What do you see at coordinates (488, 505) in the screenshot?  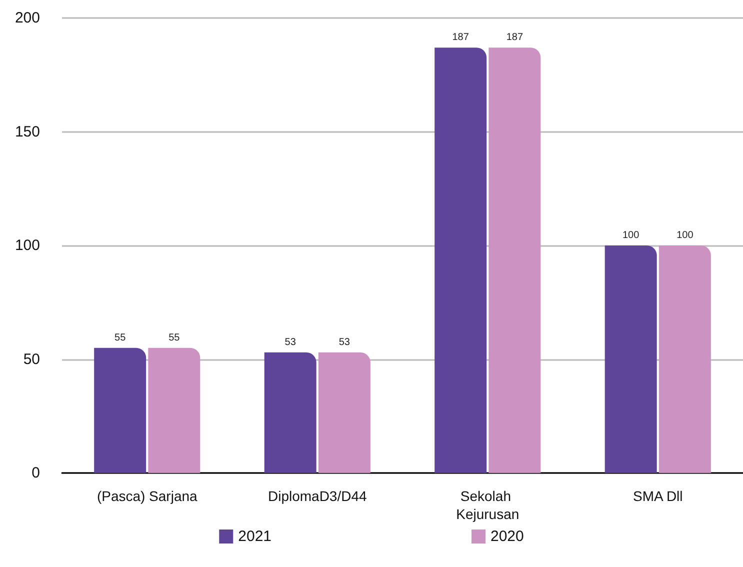 I see `x-tick-label: Sekolah Kejurusan` at bounding box center [488, 505].